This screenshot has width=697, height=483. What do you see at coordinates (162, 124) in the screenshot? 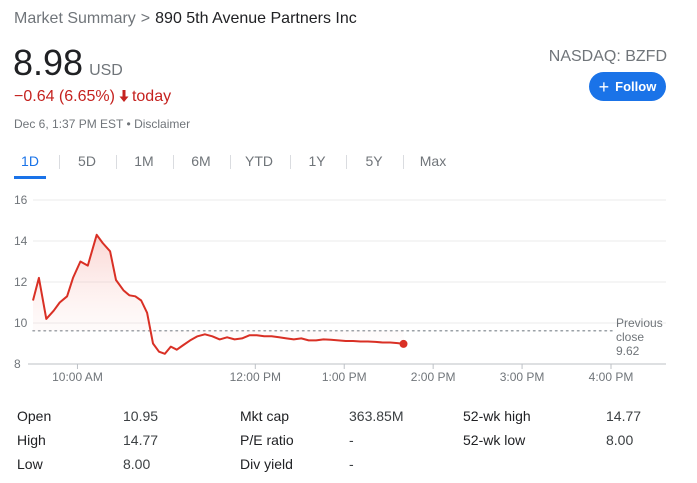
I see `disclaimer-link: Disclaimer` at bounding box center [162, 124].